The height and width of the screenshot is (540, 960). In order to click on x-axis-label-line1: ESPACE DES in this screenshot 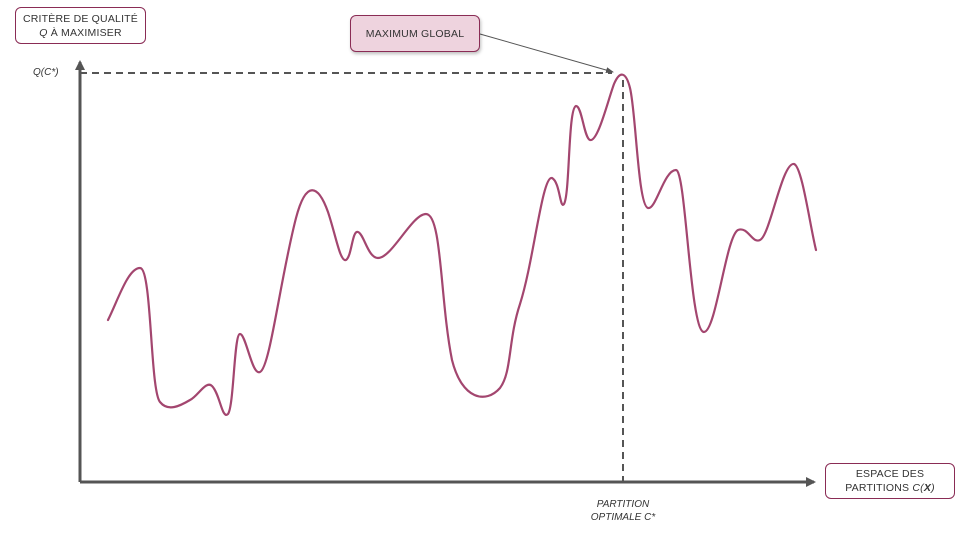, I will do `click(890, 474)`.